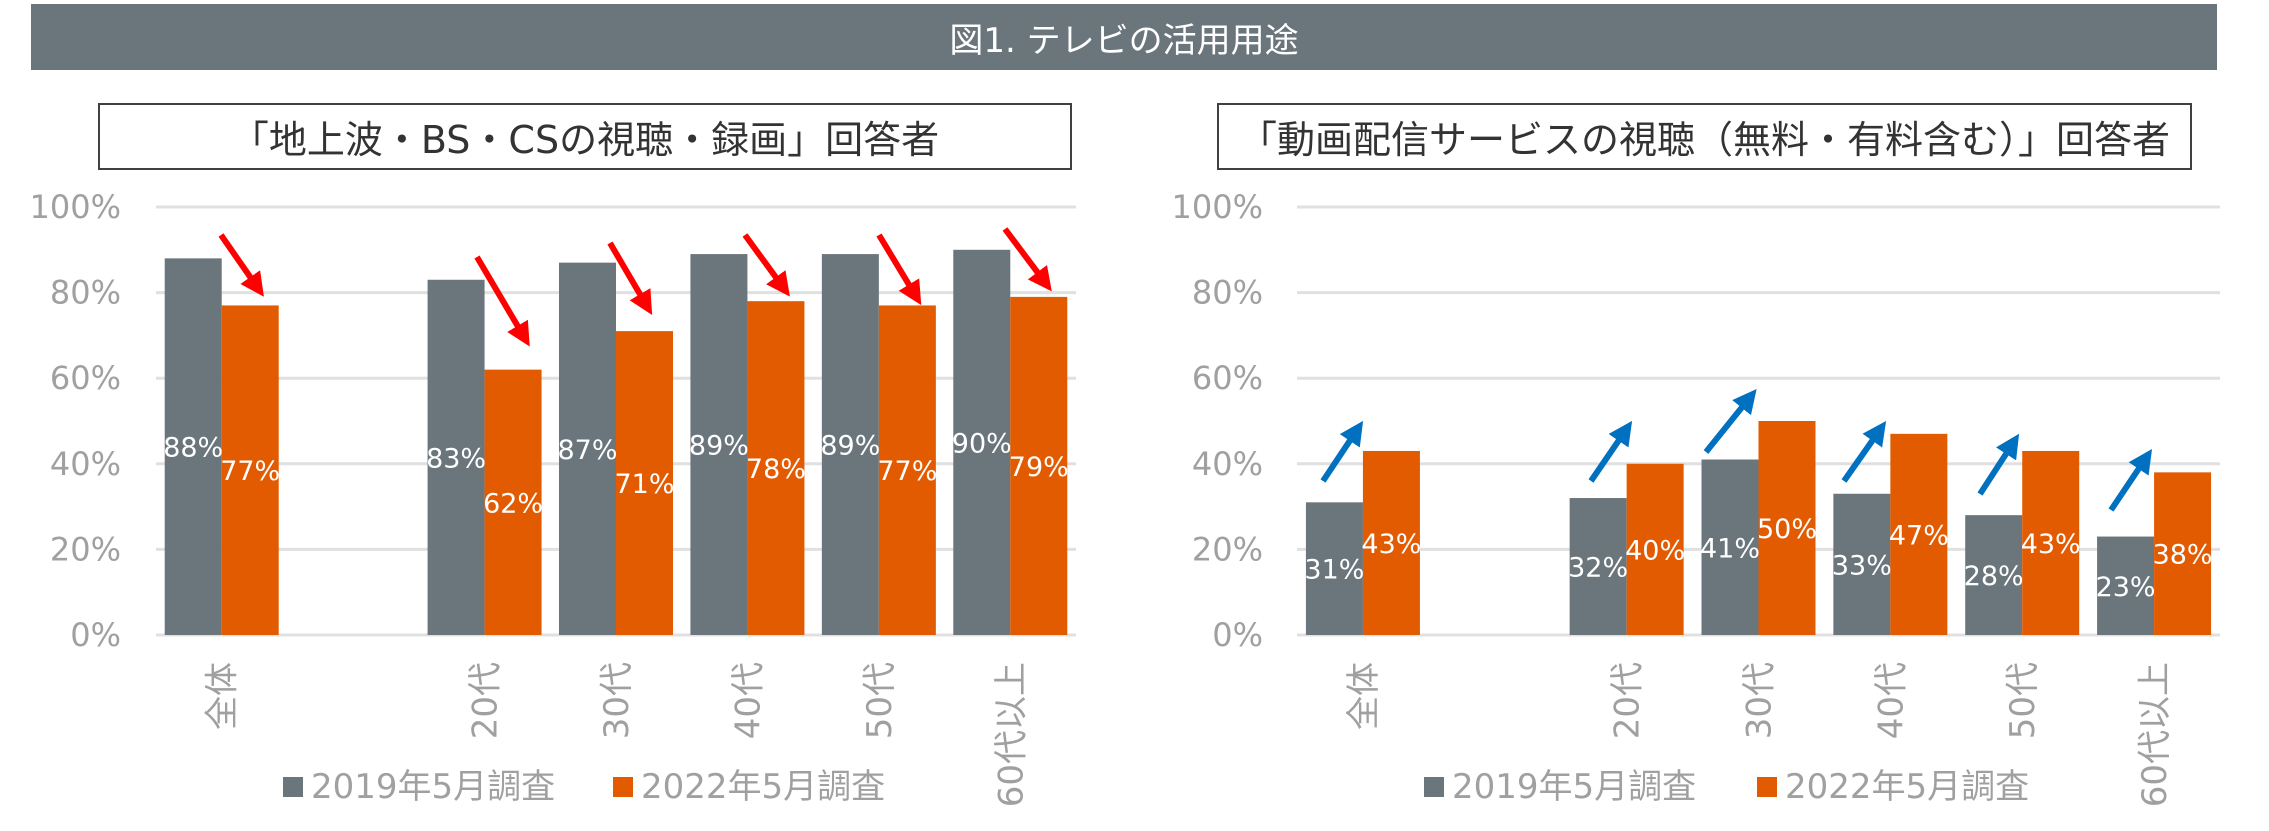 The width and height of the screenshot is (2269, 831). I want to click on data-label: 38%, so click(2183, 555).